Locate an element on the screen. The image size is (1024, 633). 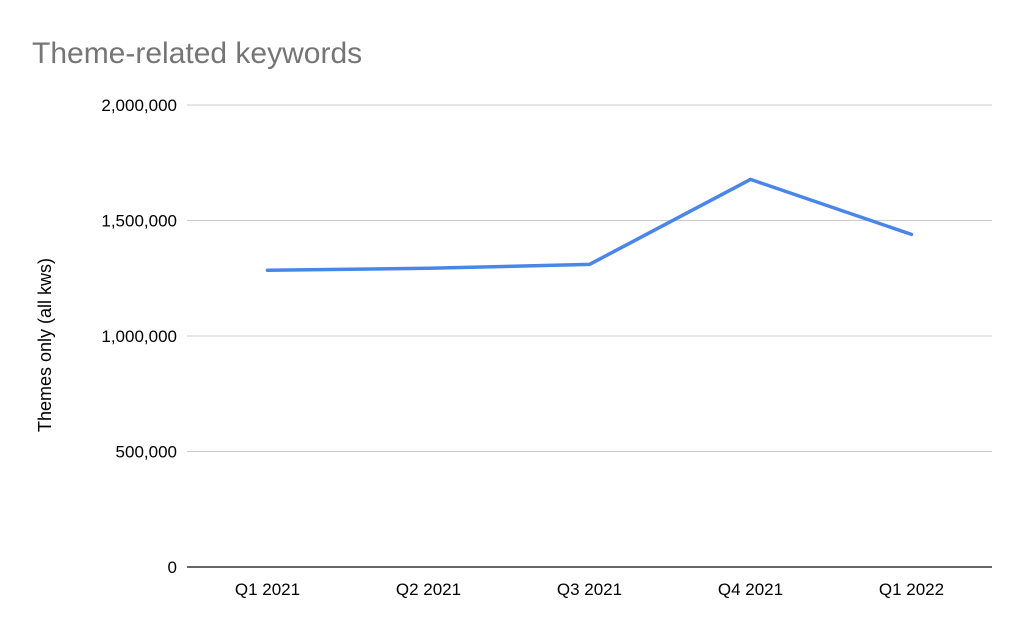
series-line is located at coordinates (589, 224).